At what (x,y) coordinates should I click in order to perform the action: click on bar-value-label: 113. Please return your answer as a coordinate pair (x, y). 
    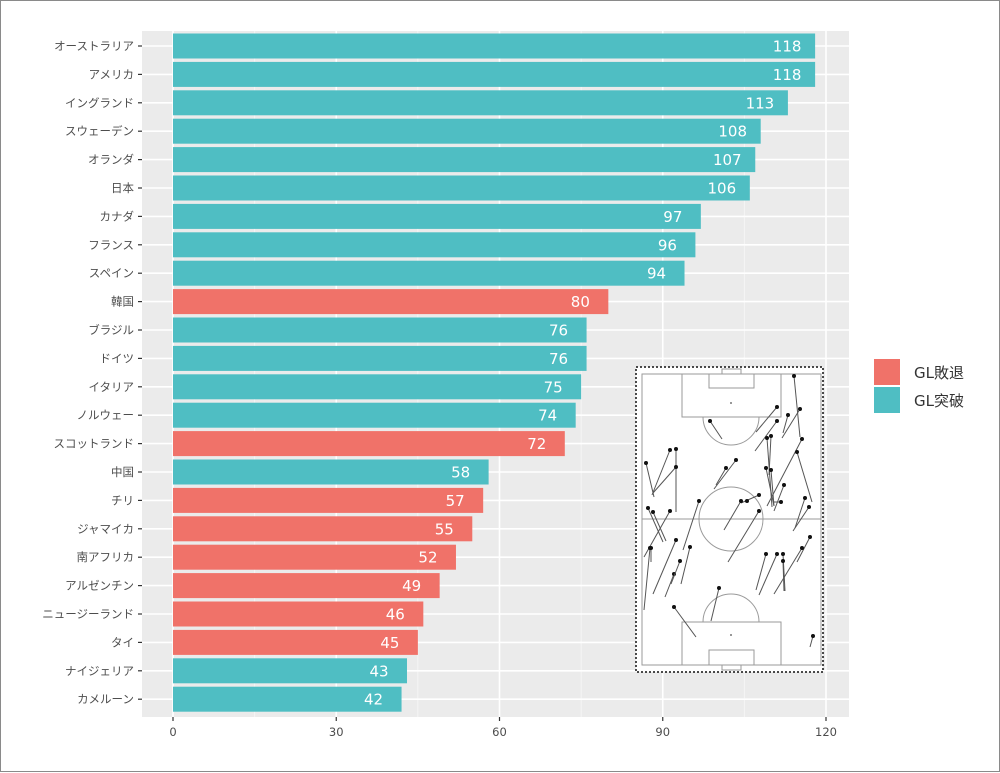
    Looking at the image, I should click on (760, 103).